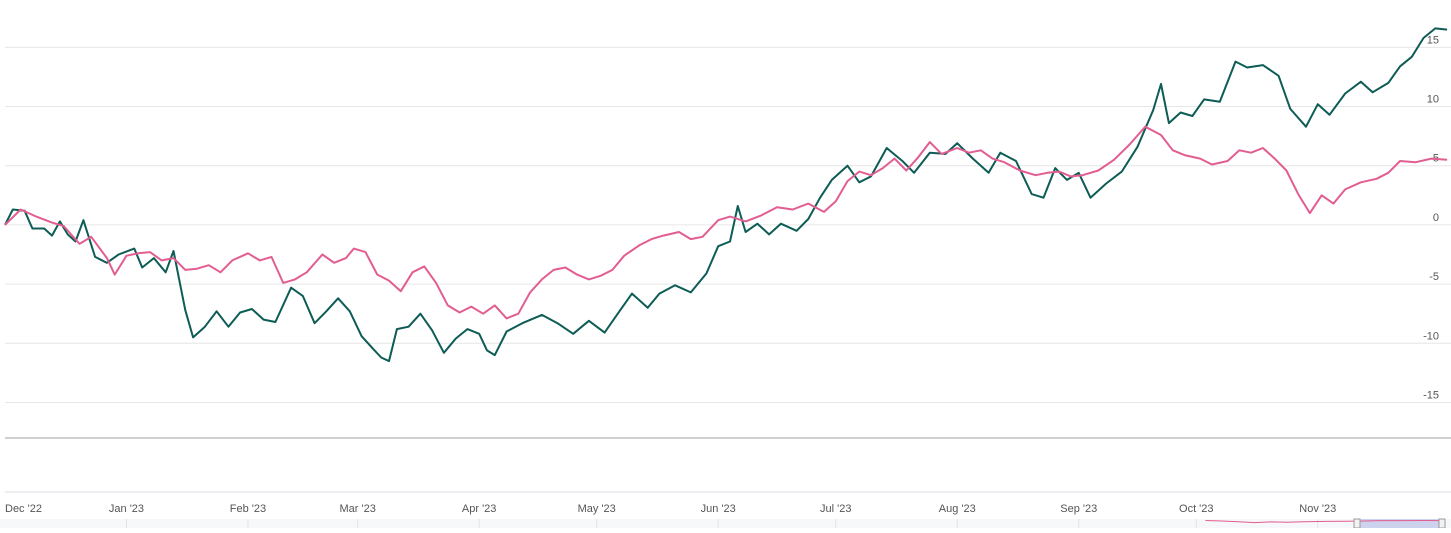 The image size is (1451, 533). I want to click on y-tick-label: 0, so click(1436, 218).